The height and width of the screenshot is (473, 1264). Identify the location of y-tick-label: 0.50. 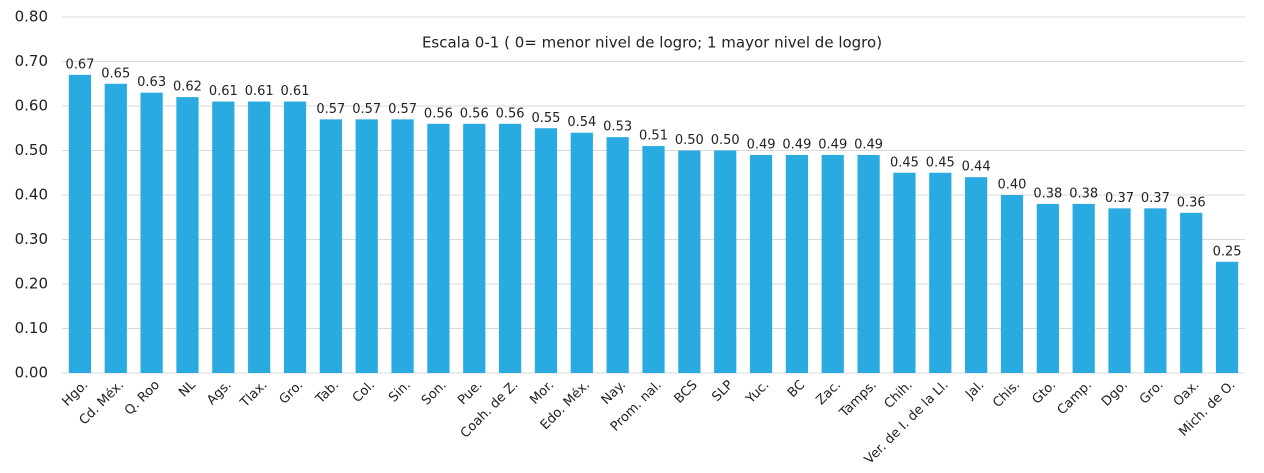
(31, 150).